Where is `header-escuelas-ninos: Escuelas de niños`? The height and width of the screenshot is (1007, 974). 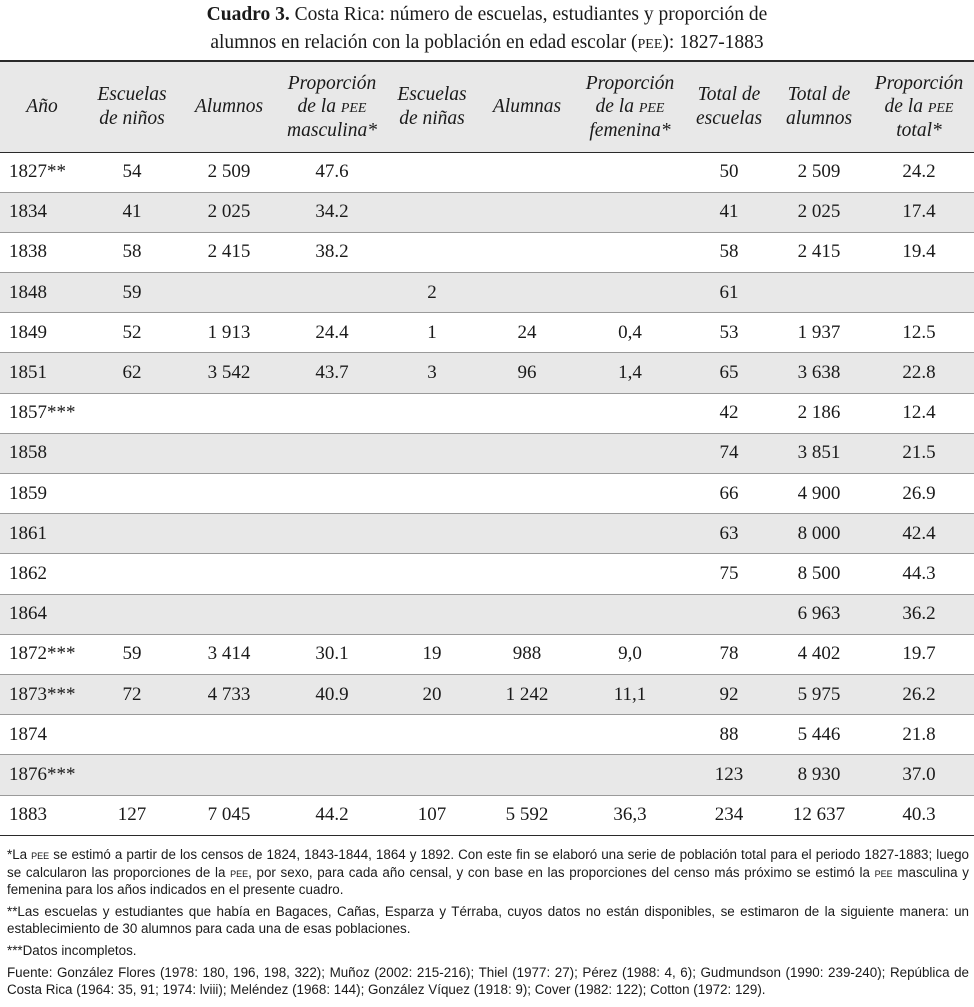 header-escuelas-ninos: Escuelas de niños is located at coordinates (132, 106).